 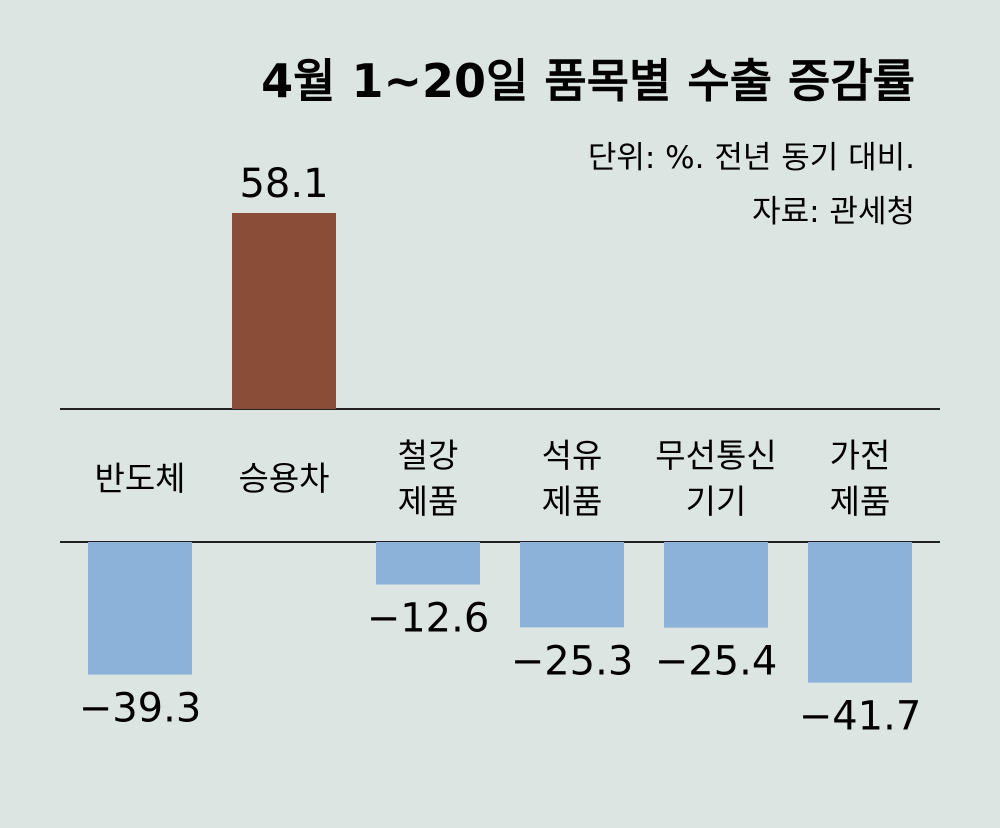 I want to click on value-label-2: −12.6, so click(x=428, y=619).